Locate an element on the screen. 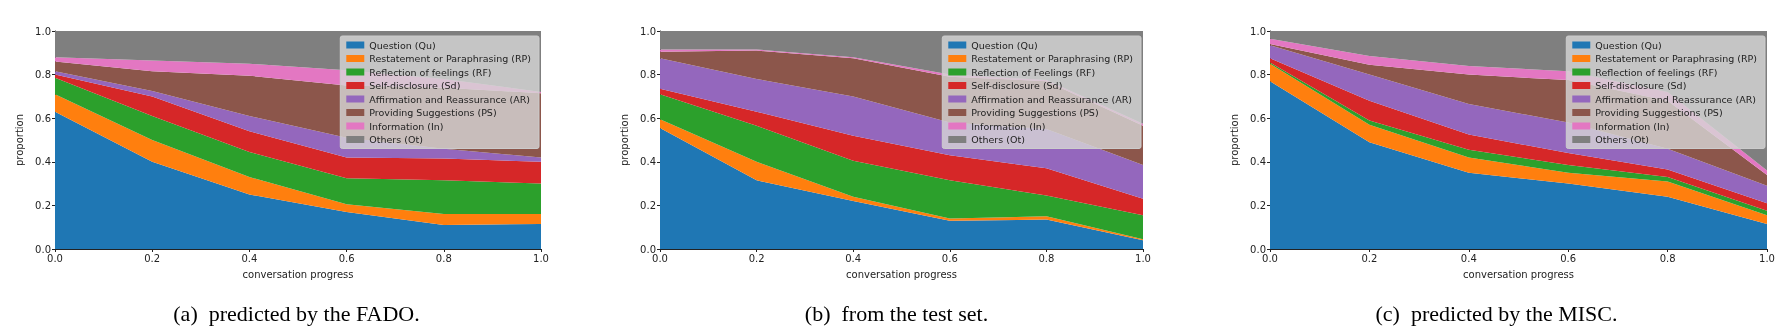 The height and width of the screenshot is (333, 1780). legend-label: Reflection of Feelings (RF) is located at coordinates (1033, 72).